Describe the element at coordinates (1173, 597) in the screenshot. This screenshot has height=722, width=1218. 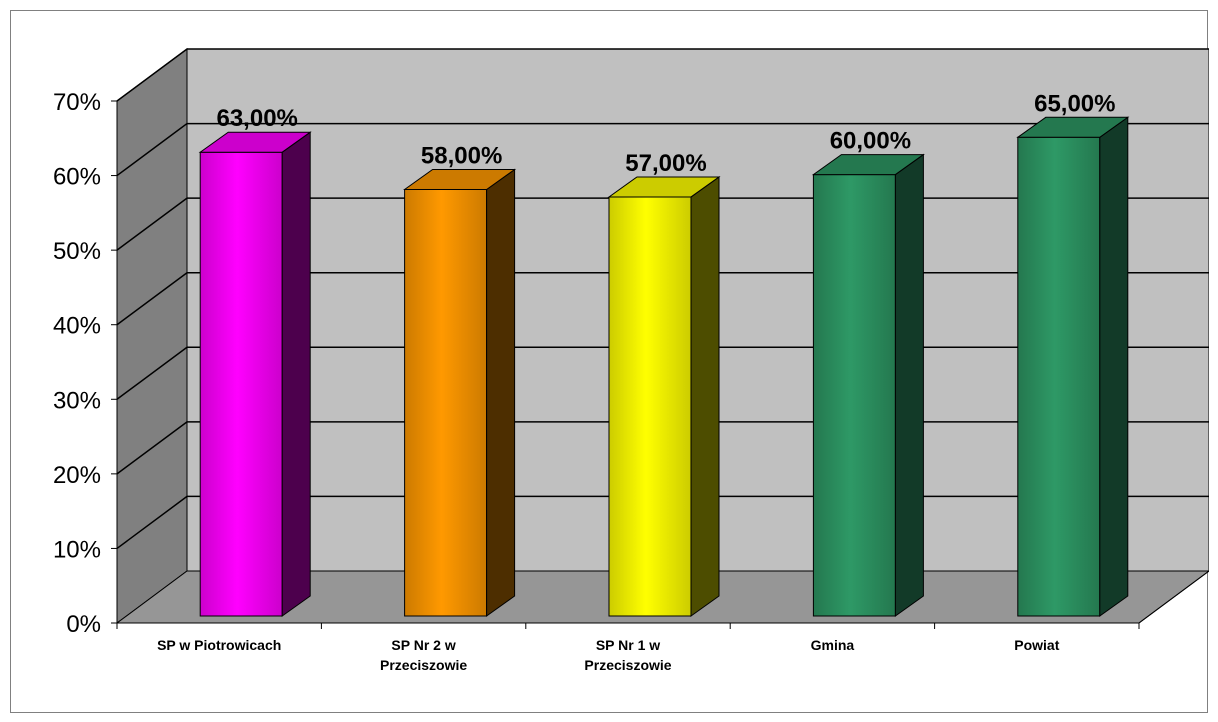
I see `x-axis-depth-line` at that location.